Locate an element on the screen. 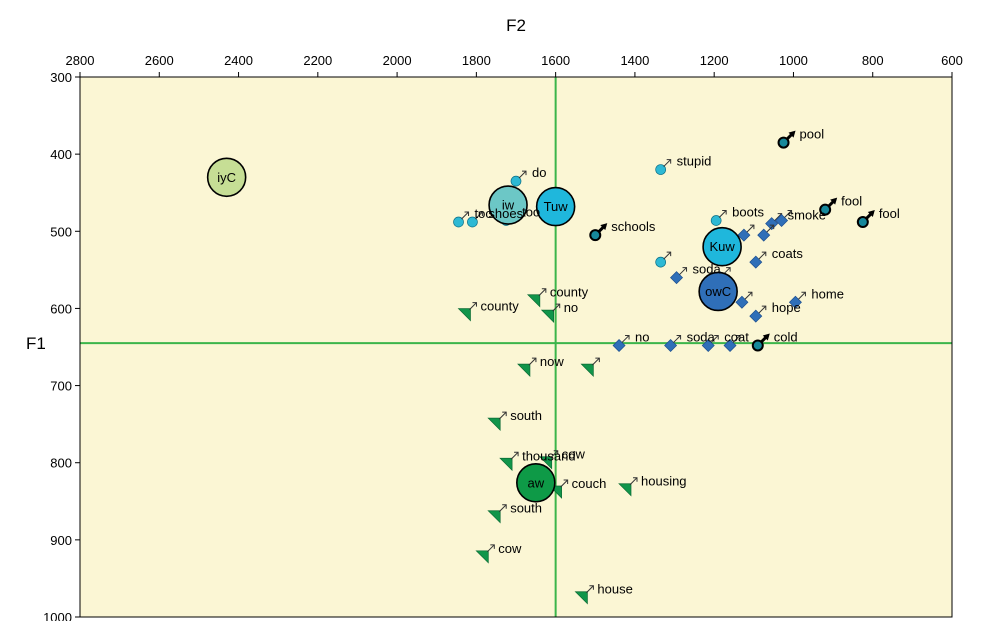 This screenshot has height=621, width=993. point-label: hope is located at coordinates (786, 307).